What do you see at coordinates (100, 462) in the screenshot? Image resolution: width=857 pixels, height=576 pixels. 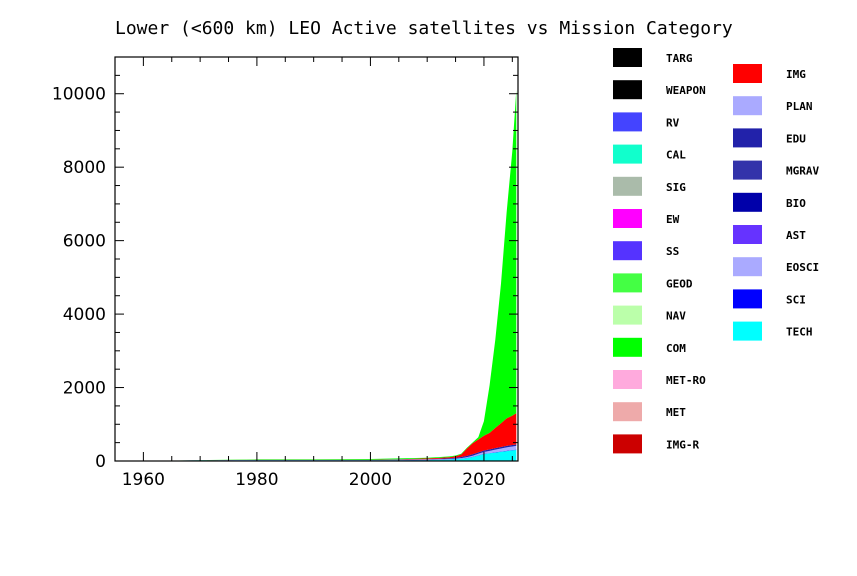 I see `y-tick-label: 0` at bounding box center [100, 462].